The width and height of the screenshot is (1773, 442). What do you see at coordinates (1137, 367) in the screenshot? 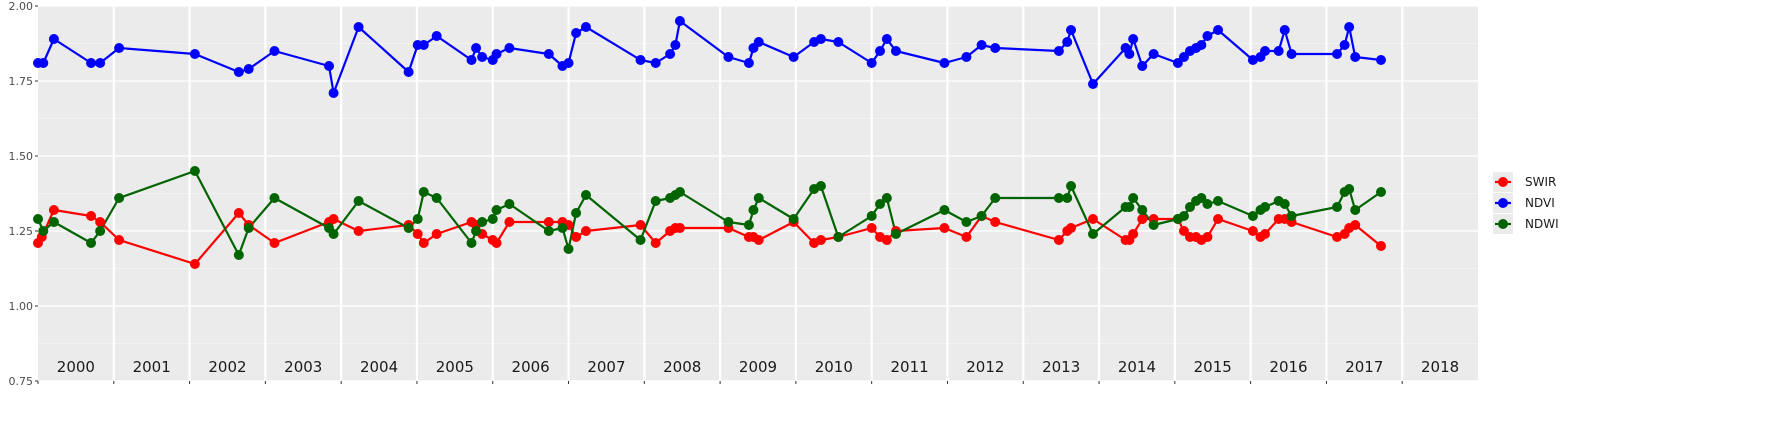
I see `year-label: 2014` at bounding box center [1137, 367].